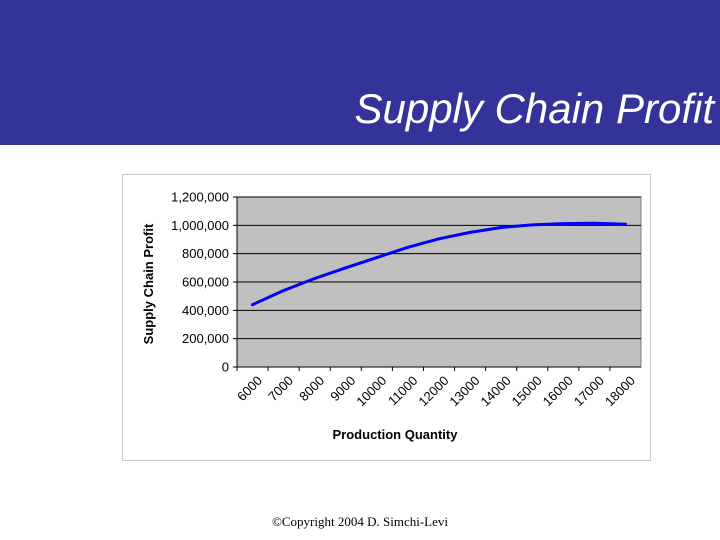 Image resolution: width=720 pixels, height=540 pixels. I want to click on x-tick-label: 15000, so click(527, 391).